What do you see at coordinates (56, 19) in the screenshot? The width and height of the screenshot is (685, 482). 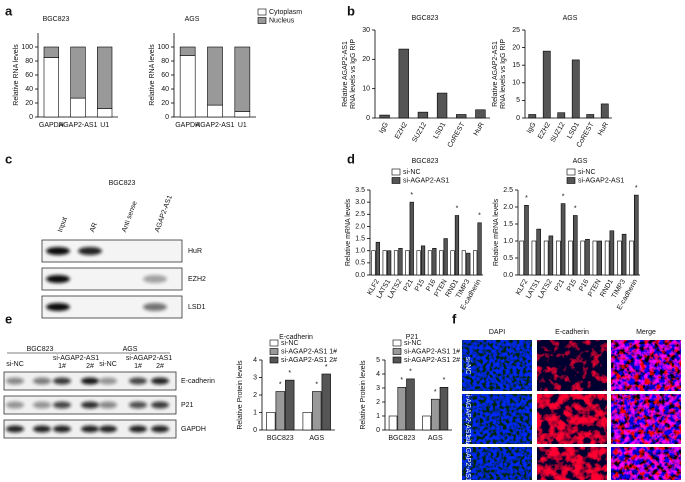 I see `chart-title: BGC823` at bounding box center [56, 19].